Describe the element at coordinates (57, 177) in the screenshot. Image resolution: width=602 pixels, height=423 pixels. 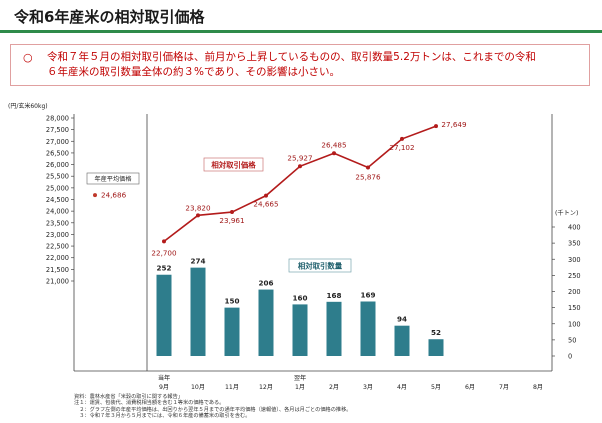
I see `left-tick-label: 25,500` at that location.